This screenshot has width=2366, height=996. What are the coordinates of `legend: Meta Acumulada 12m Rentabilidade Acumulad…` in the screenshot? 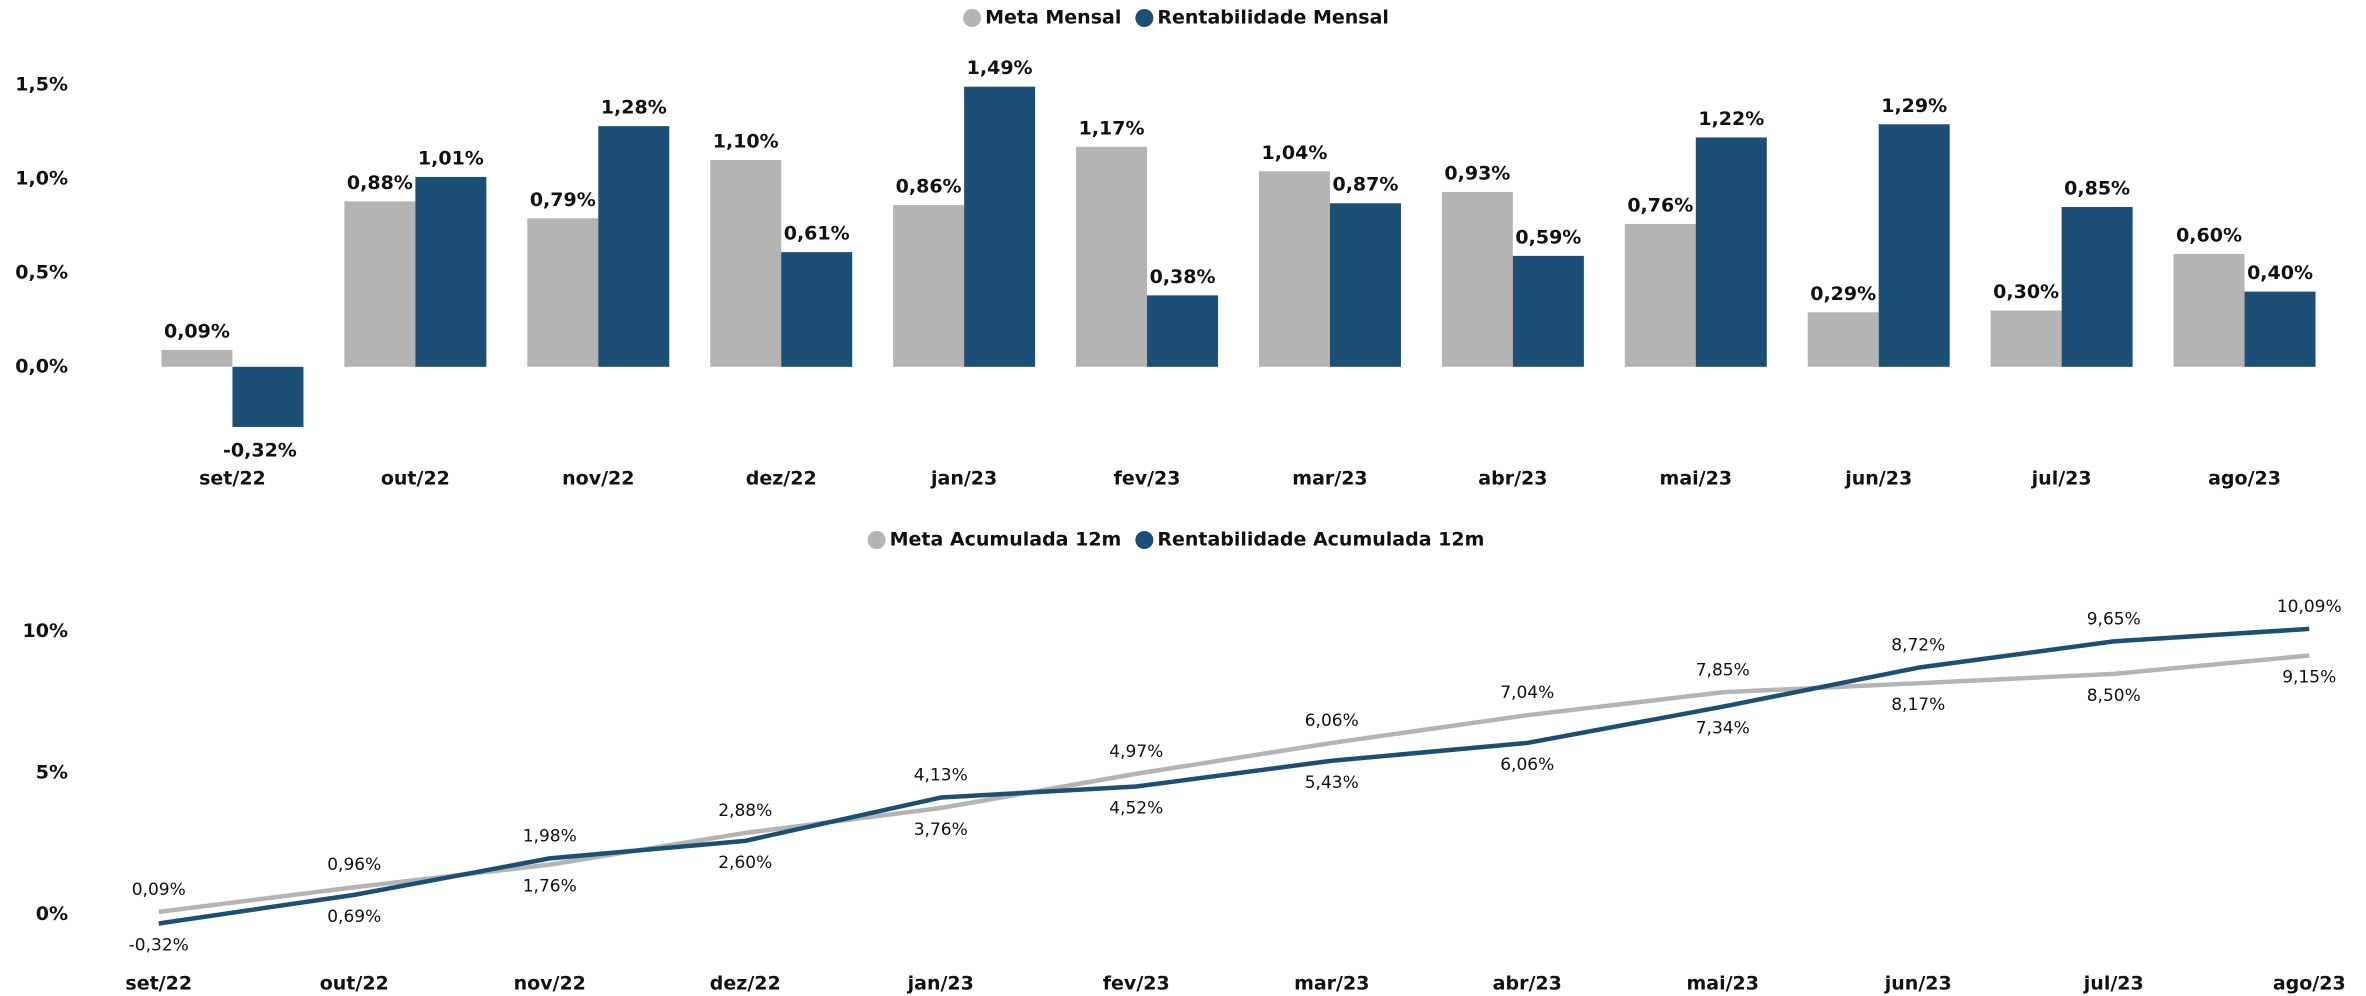 It's located at (1175, 540).